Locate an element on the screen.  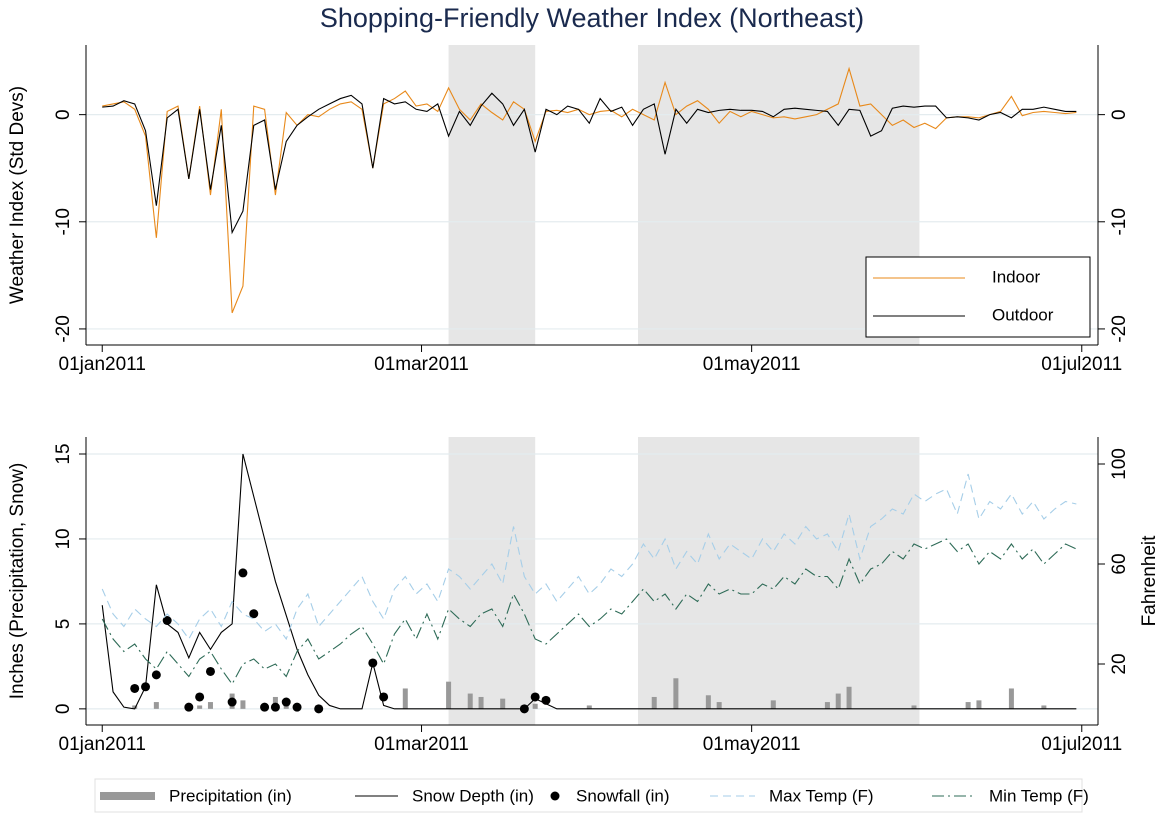
y-axis-label: Weather Index (Std Devs) is located at coordinates (17, 195).